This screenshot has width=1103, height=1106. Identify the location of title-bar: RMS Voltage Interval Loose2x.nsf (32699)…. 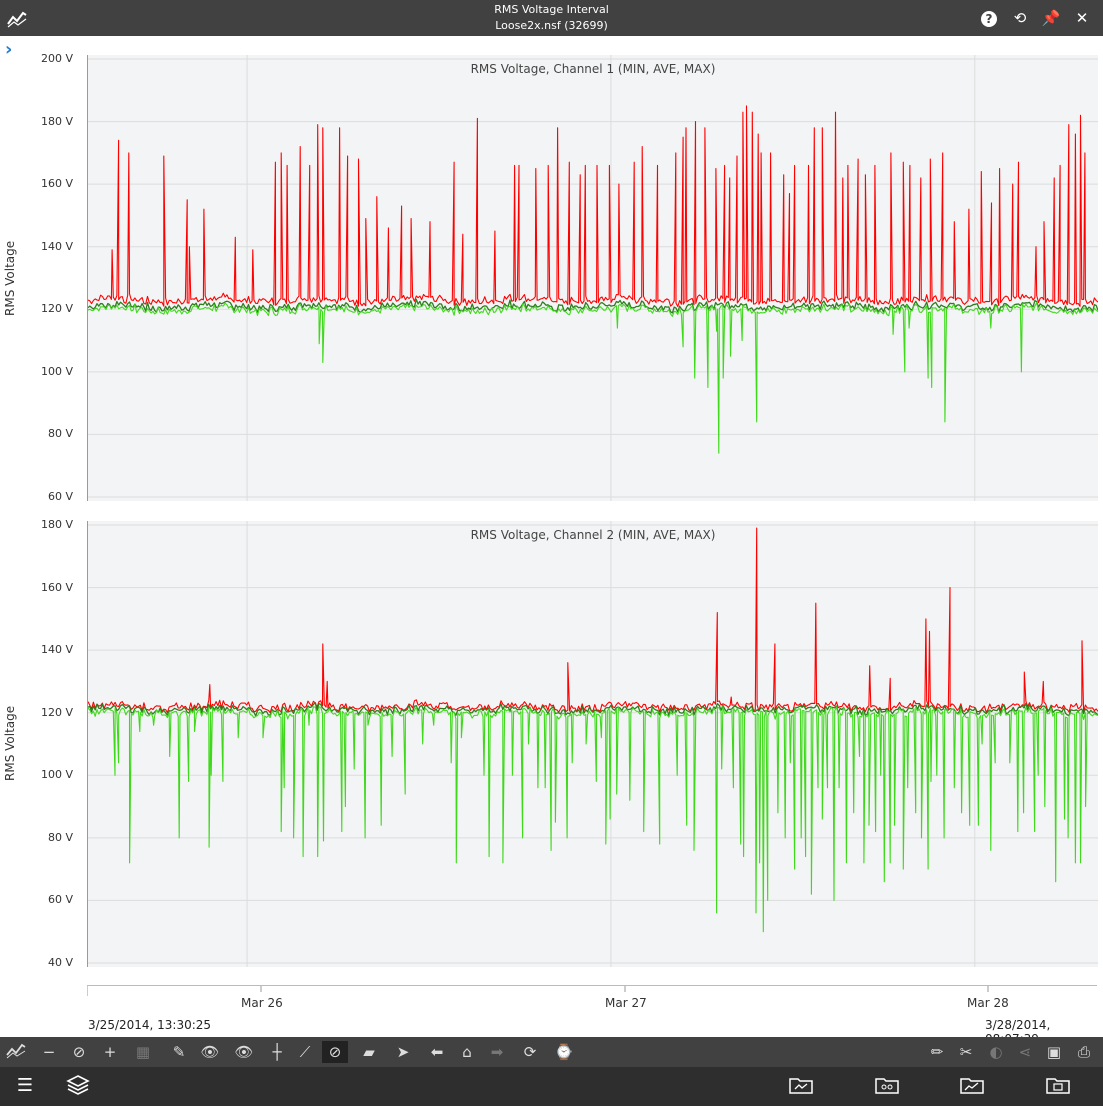
(551, 18).